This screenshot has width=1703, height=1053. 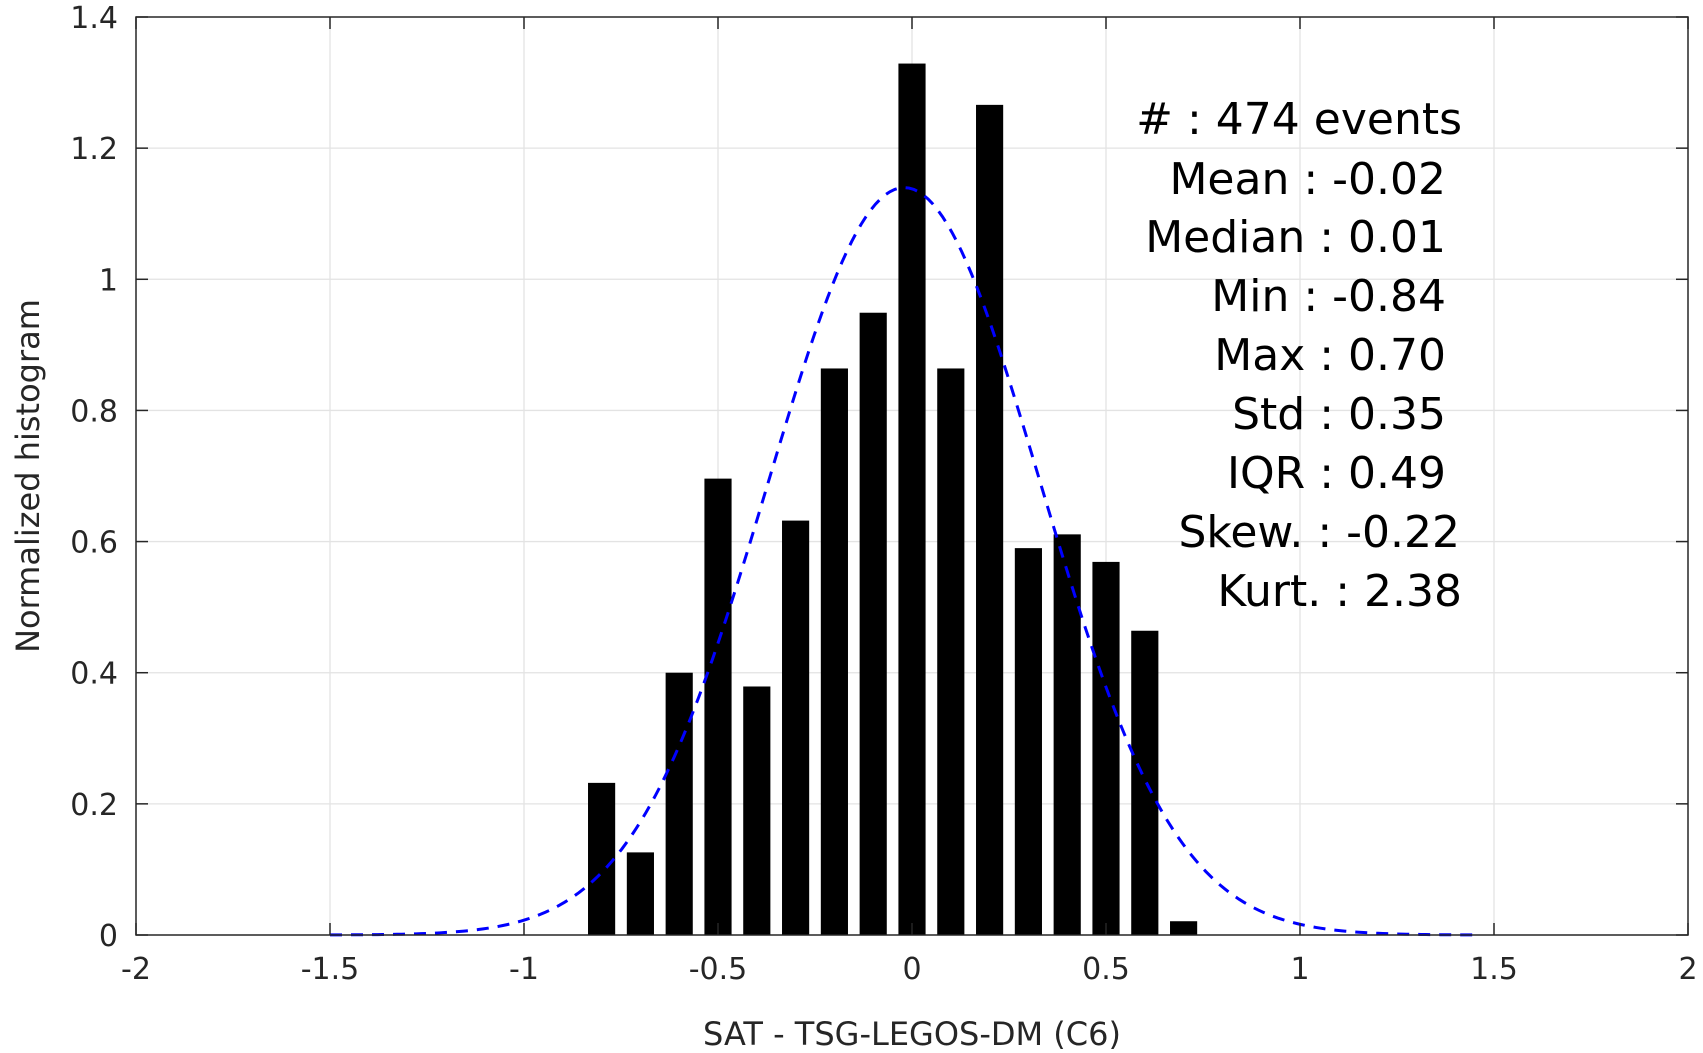 I want to click on y-tick-label: 0.6, so click(x=94, y=543).